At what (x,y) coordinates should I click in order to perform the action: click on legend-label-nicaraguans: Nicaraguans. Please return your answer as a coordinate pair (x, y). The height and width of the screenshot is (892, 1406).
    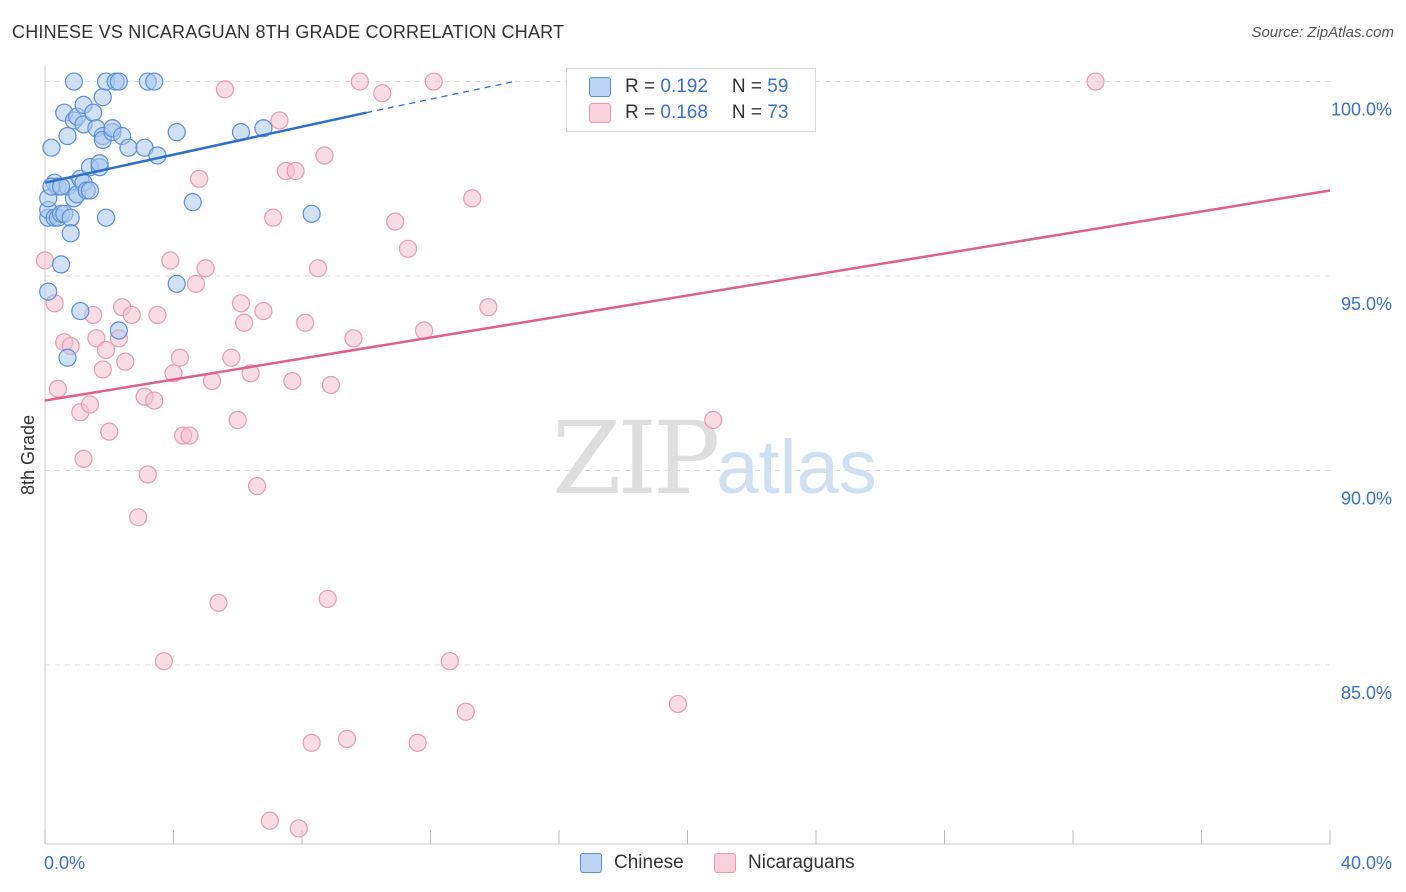
    Looking at the image, I should click on (801, 862).